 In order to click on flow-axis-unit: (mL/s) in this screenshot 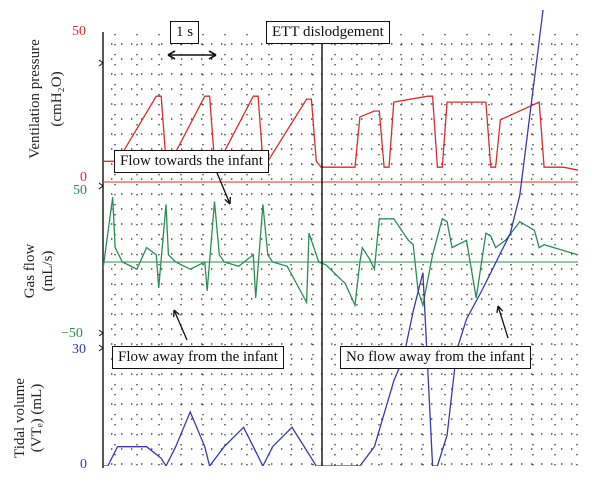, I will do `click(48, 271)`.